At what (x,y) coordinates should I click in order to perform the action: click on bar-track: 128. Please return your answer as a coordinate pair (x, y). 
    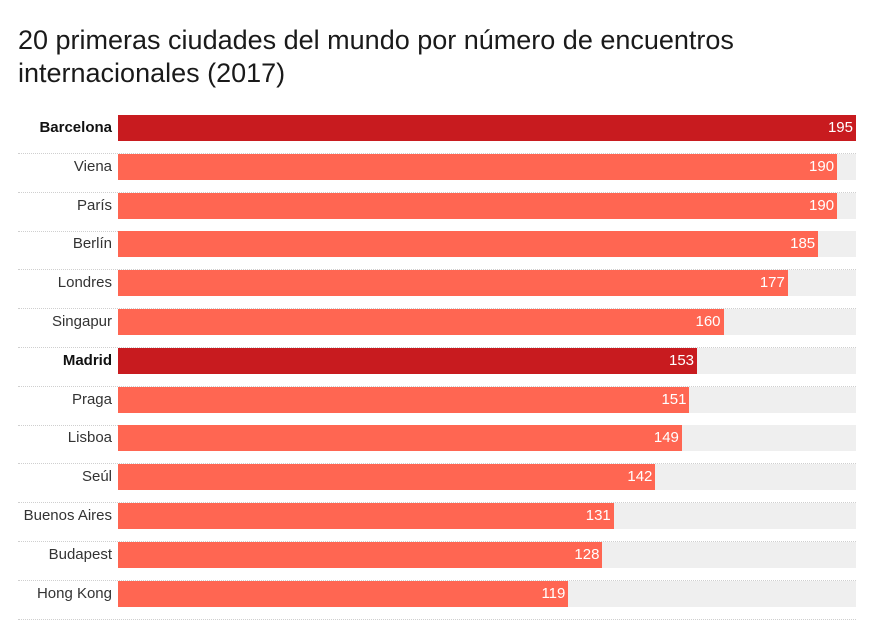
    Looking at the image, I should click on (487, 554).